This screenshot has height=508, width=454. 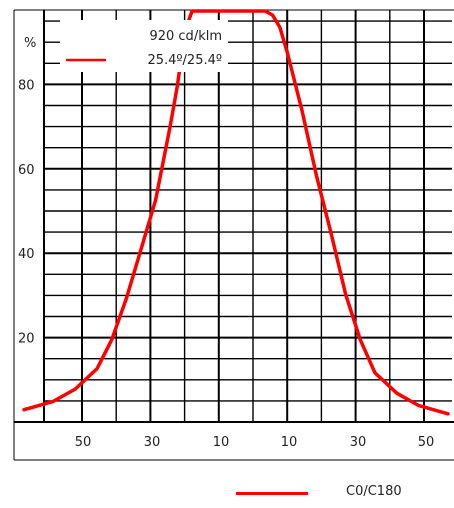 I want to click on y-axis-unit-label: %, so click(x=30, y=43).